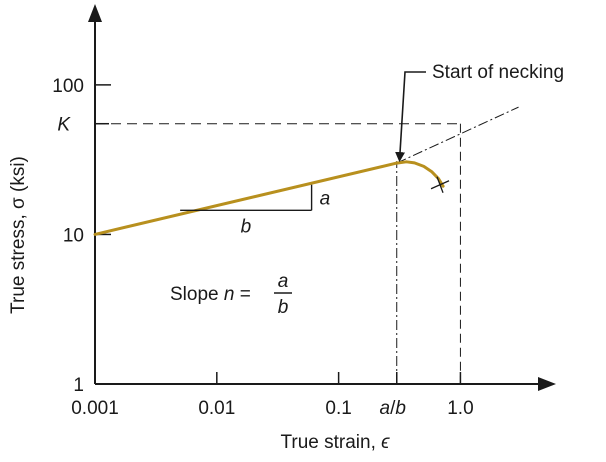  Describe the element at coordinates (338, 408) in the screenshot. I see `x-tick-label: 0.1` at that location.